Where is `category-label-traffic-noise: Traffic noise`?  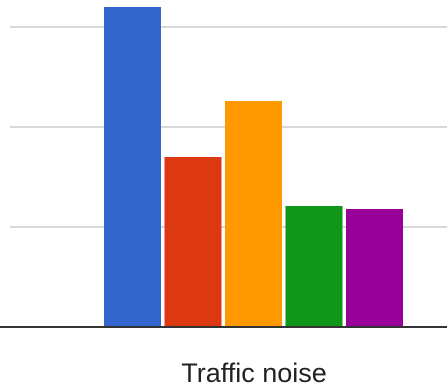 category-label-traffic-noise: Traffic noise is located at coordinates (254, 373).